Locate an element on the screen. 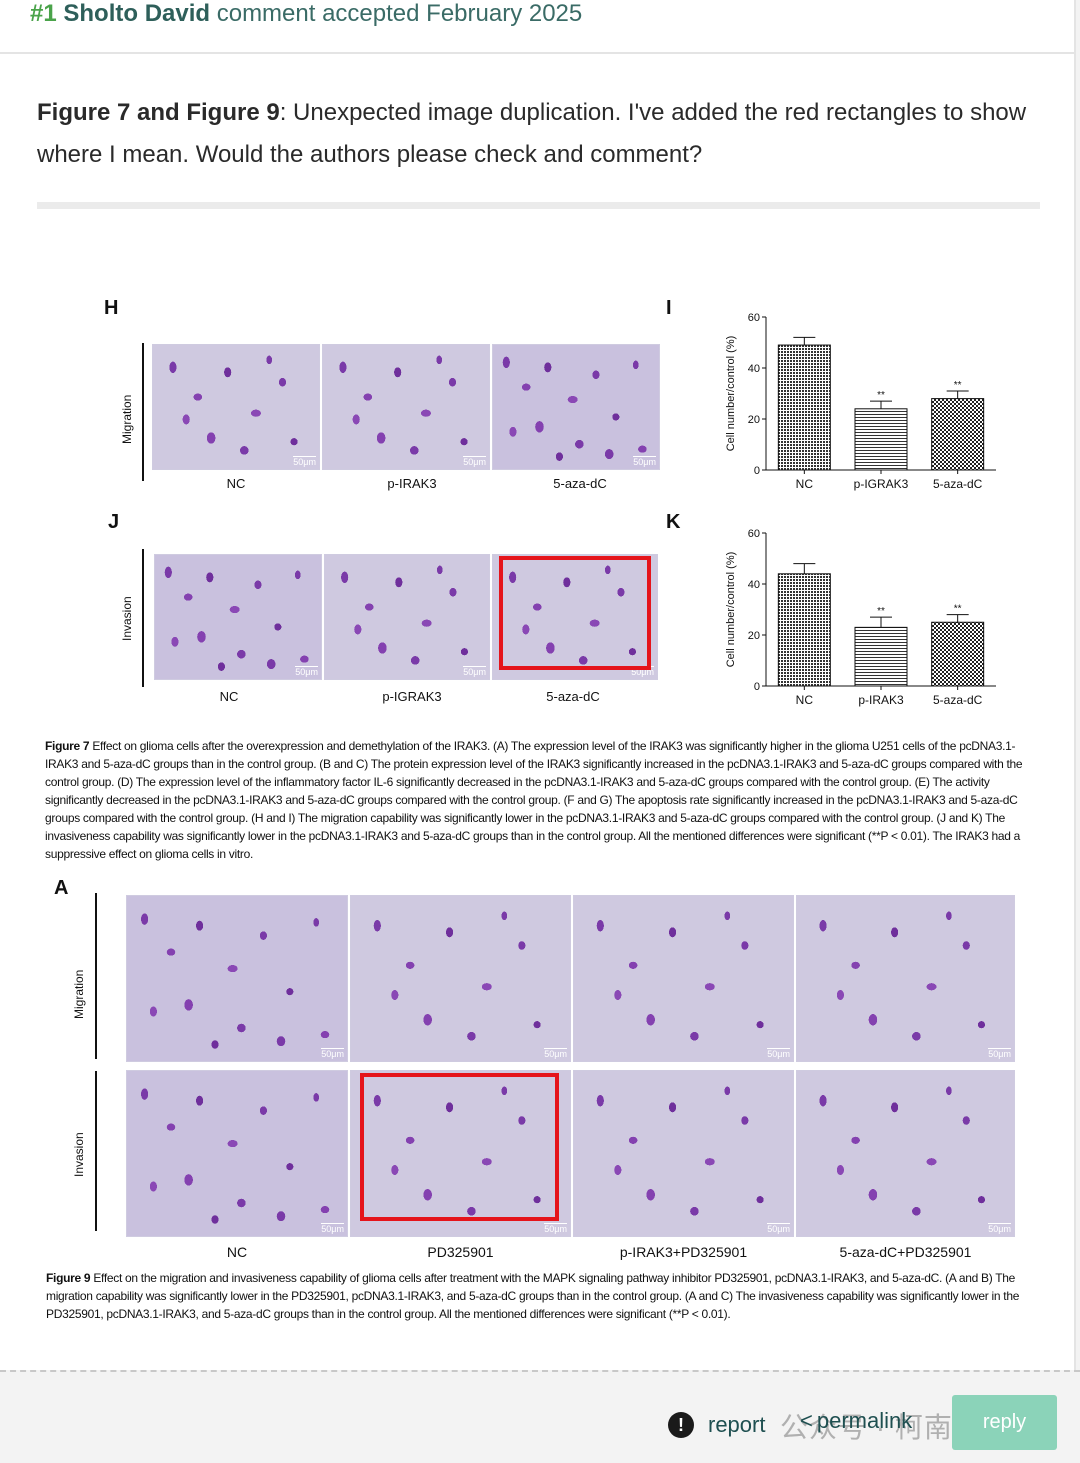  label-J-5-aza-dc: 5-aza-dC is located at coordinates (573, 696).